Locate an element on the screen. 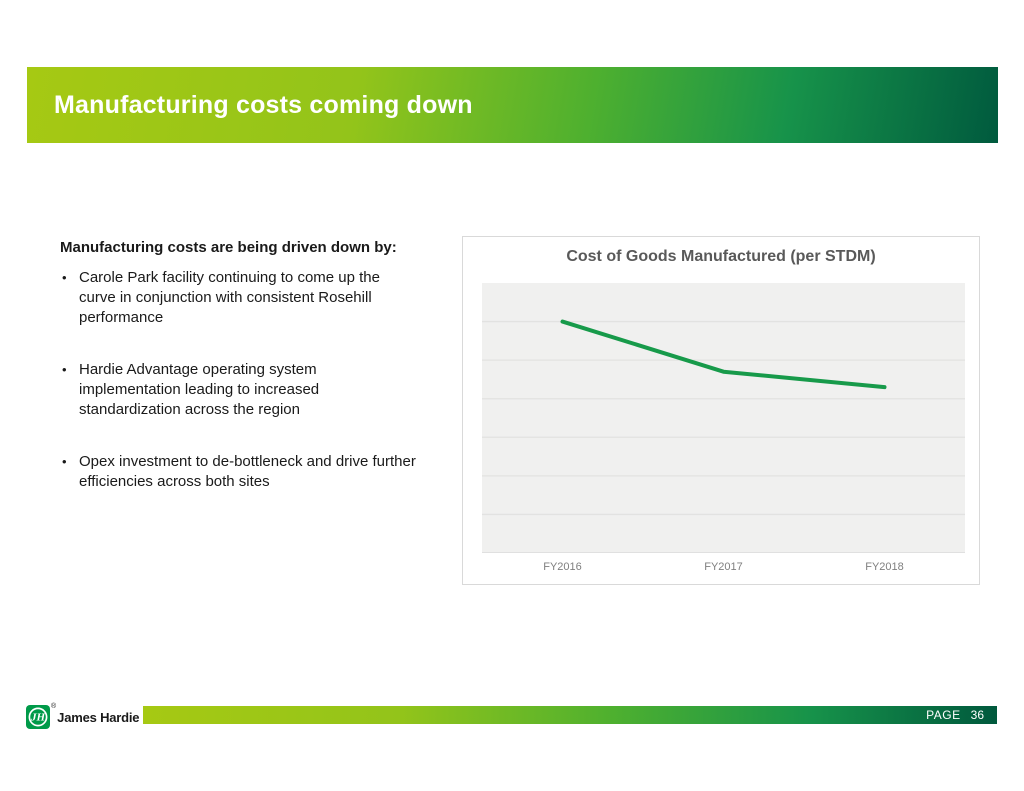 The width and height of the screenshot is (1024, 791). brand-name: James Hardie is located at coordinates (98, 717).